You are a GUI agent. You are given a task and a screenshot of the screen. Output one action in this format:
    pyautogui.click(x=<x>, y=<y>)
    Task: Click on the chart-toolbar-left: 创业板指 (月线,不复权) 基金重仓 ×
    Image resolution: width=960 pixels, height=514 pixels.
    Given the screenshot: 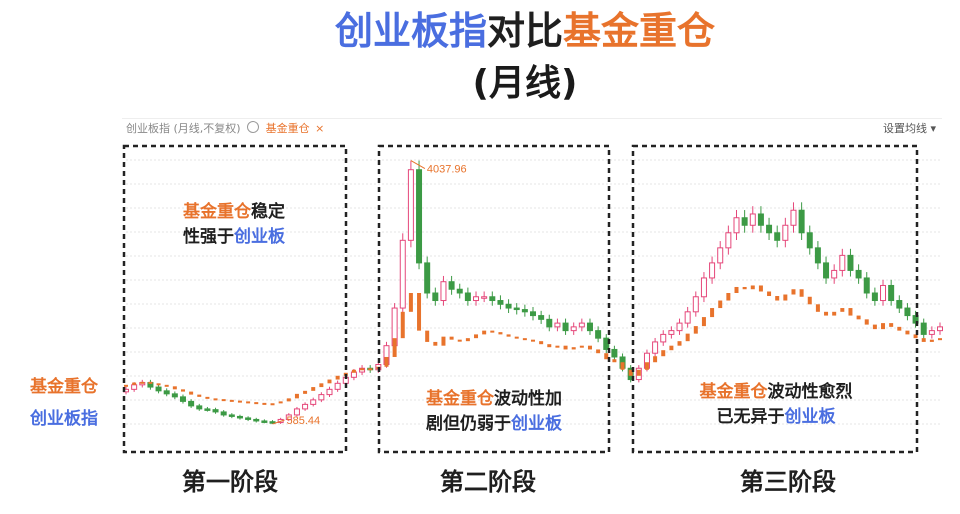 What is the action you would take?
    pyautogui.click(x=225, y=129)
    